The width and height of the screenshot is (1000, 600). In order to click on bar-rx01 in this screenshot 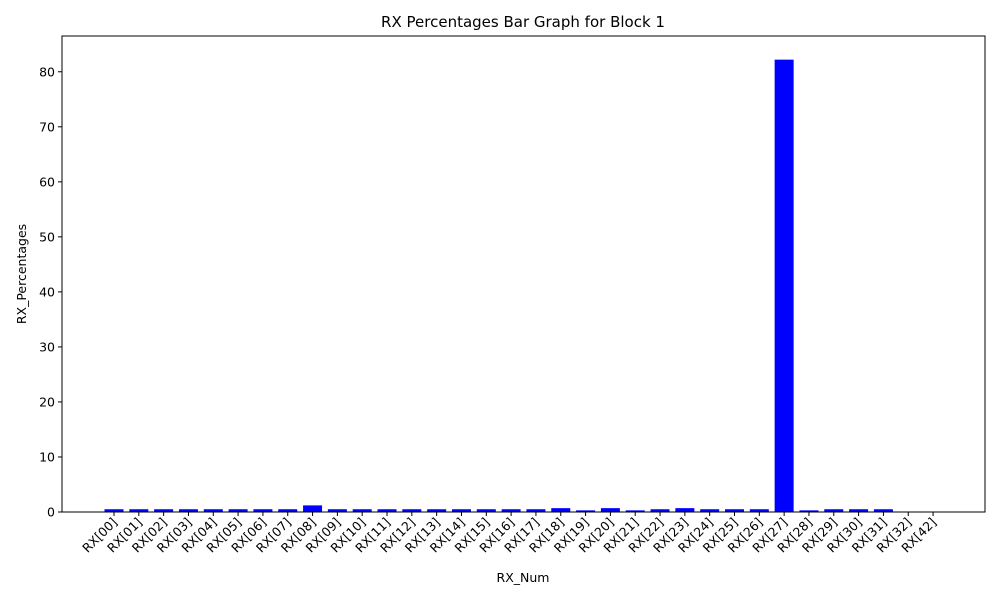, I will do `click(139, 510)`.